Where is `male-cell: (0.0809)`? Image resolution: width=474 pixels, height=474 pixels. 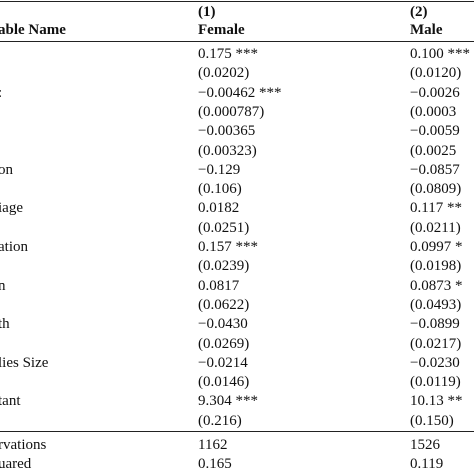
male-cell: (0.0809) is located at coordinates (436, 189).